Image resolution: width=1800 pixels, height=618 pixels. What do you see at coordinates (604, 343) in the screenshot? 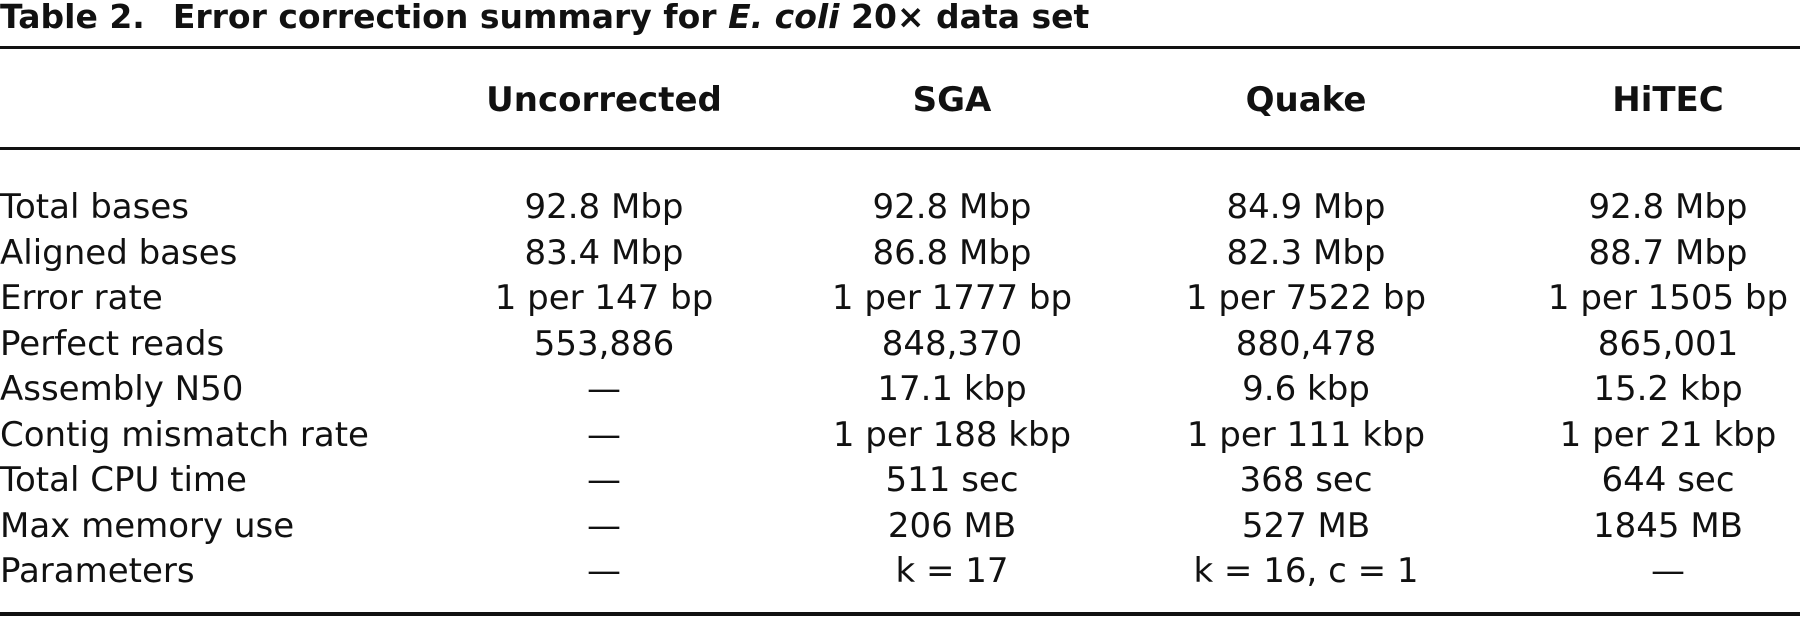
I see `cell-uncorrected: 553,886` at bounding box center [604, 343].